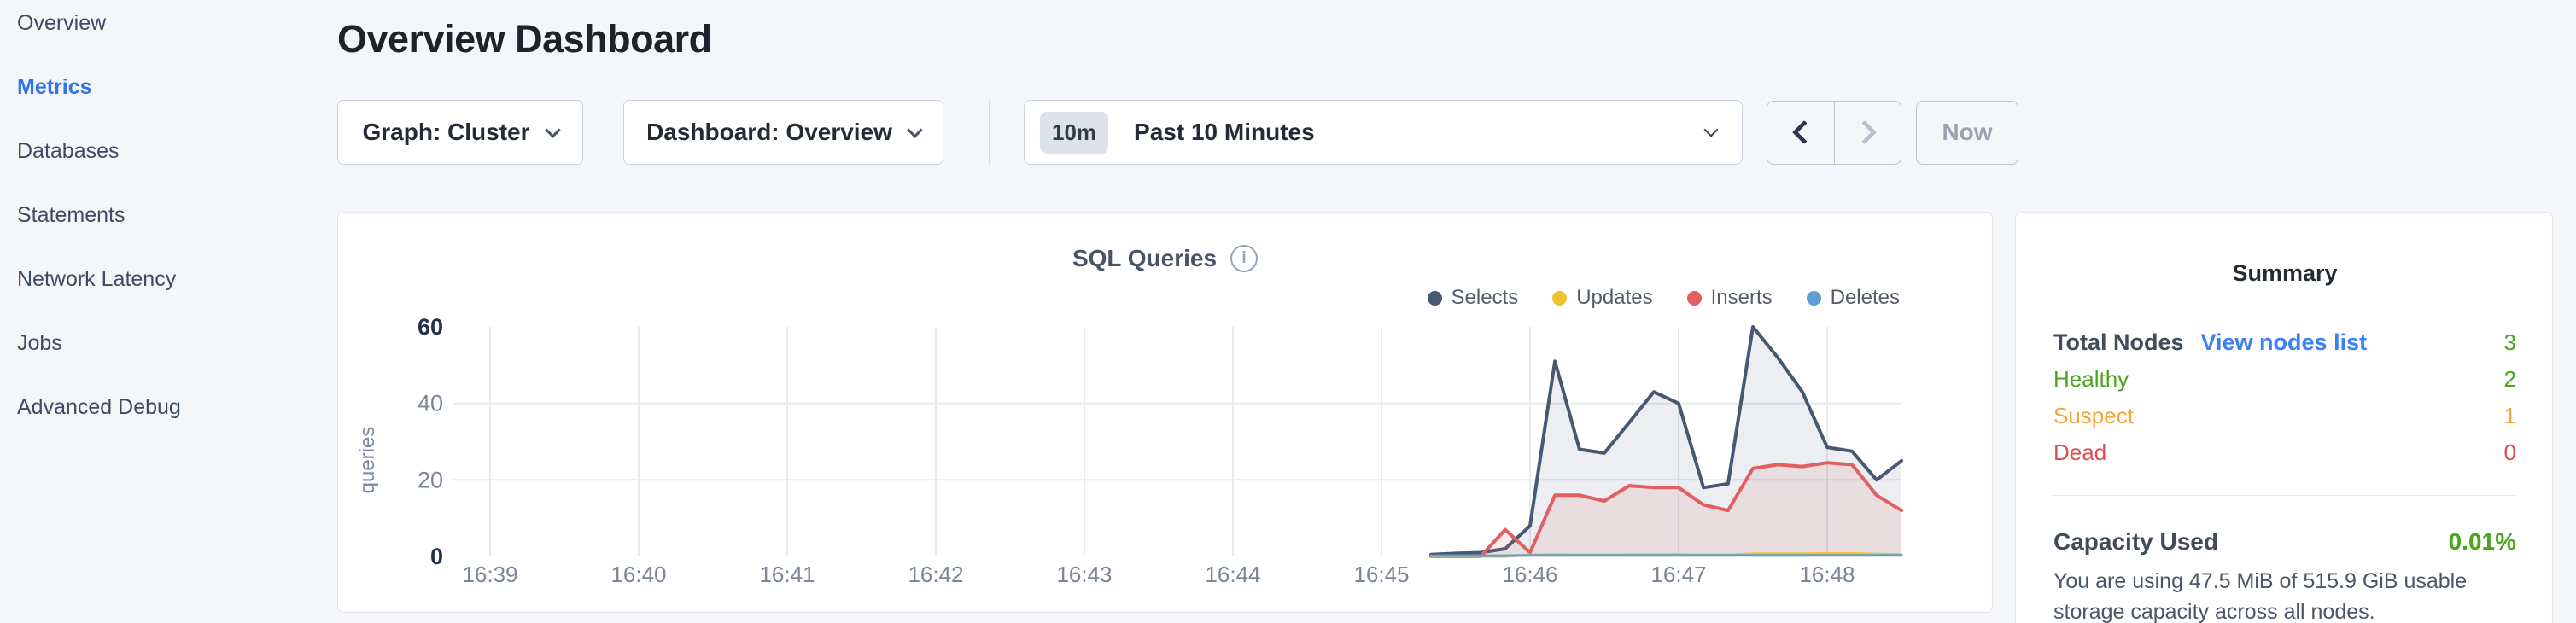  Describe the element at coordinates (2509, 415) in the screenshot. I see `suspect-value: 1` at that location.